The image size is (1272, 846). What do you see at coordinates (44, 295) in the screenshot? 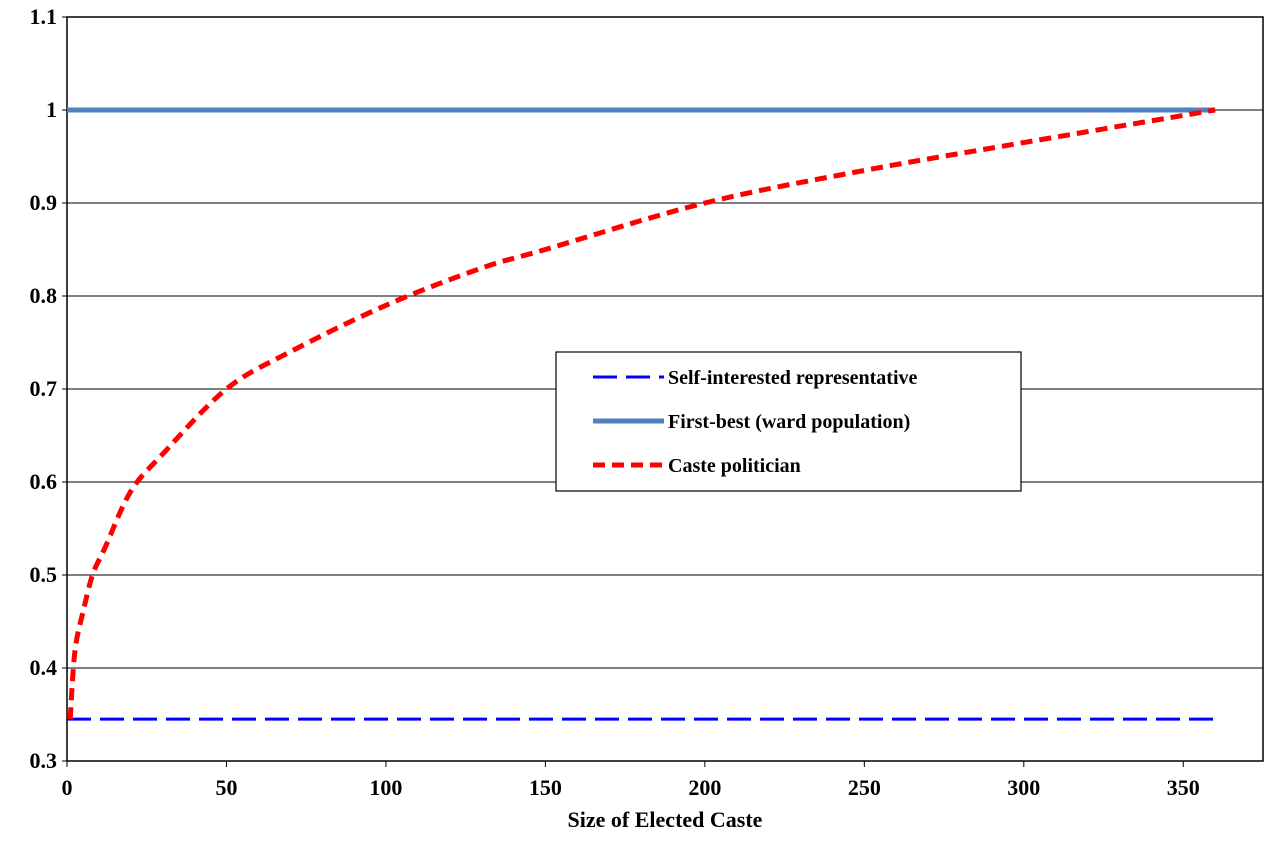
I see `y-tick-label: 0.8` at bounding box center [44, 295].